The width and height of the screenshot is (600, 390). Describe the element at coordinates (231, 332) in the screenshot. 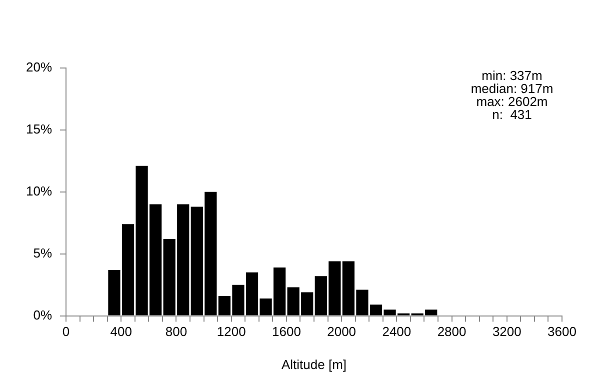

I see `x-tick-label: 1200` at that location.